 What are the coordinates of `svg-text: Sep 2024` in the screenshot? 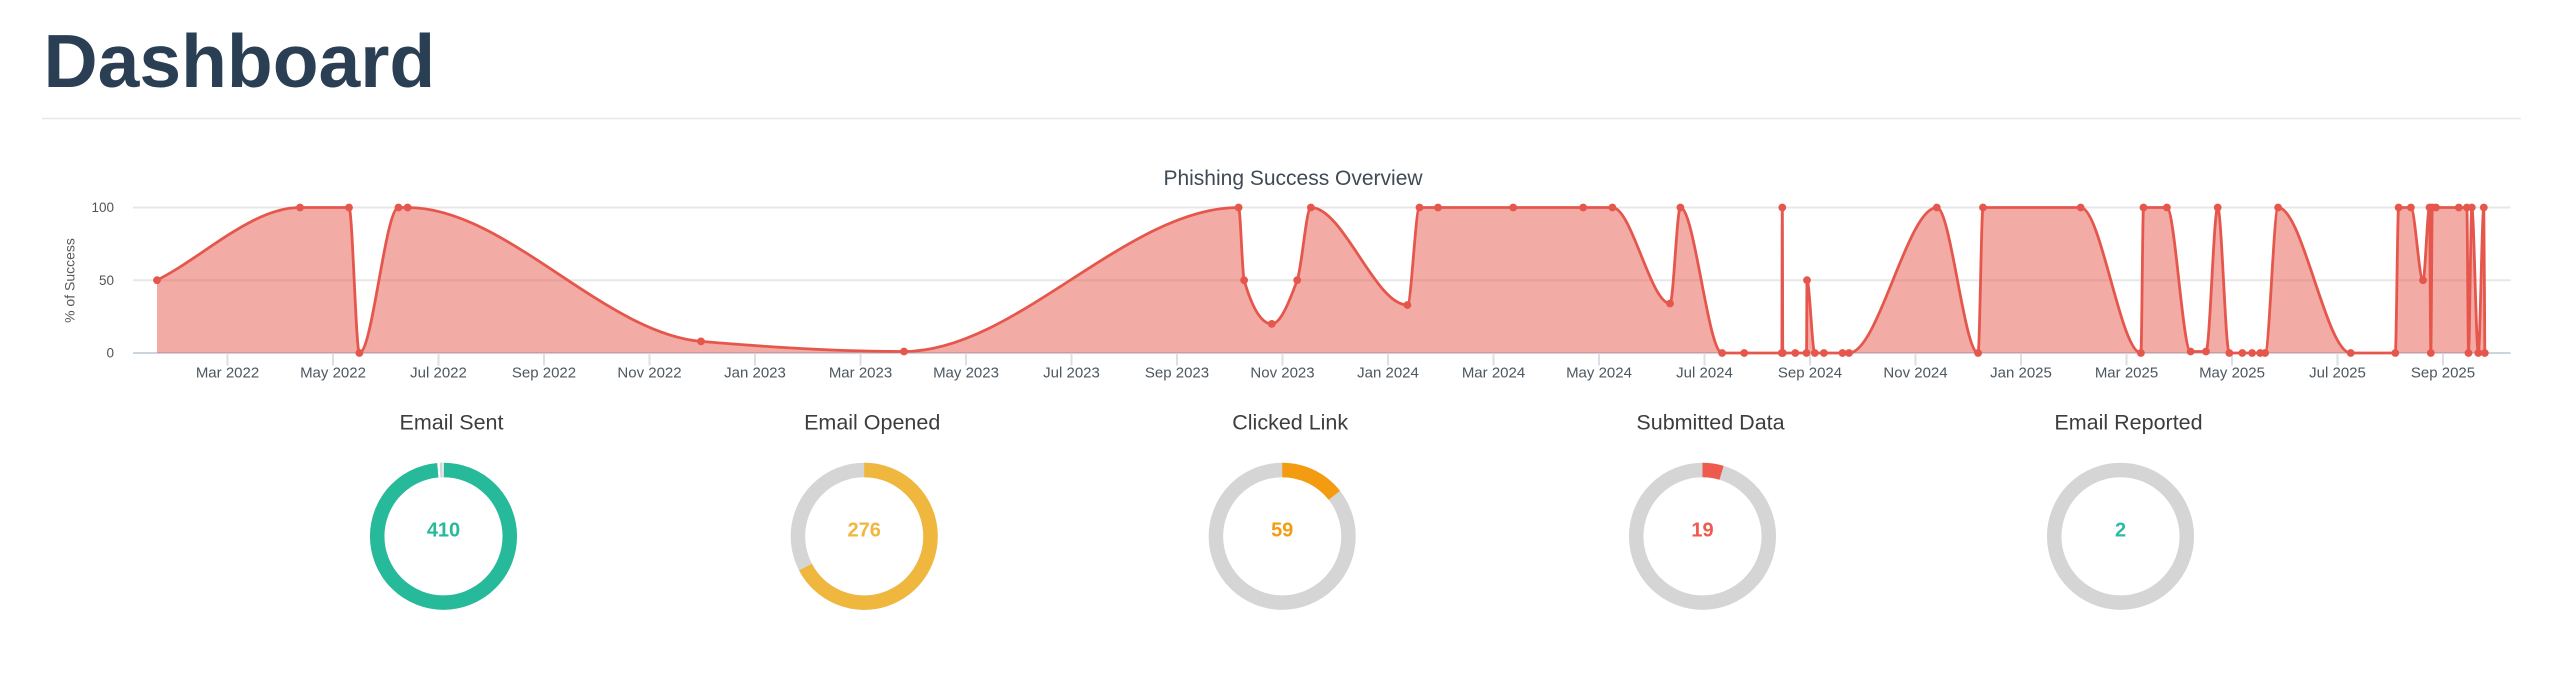 It's located at (1810, 372).